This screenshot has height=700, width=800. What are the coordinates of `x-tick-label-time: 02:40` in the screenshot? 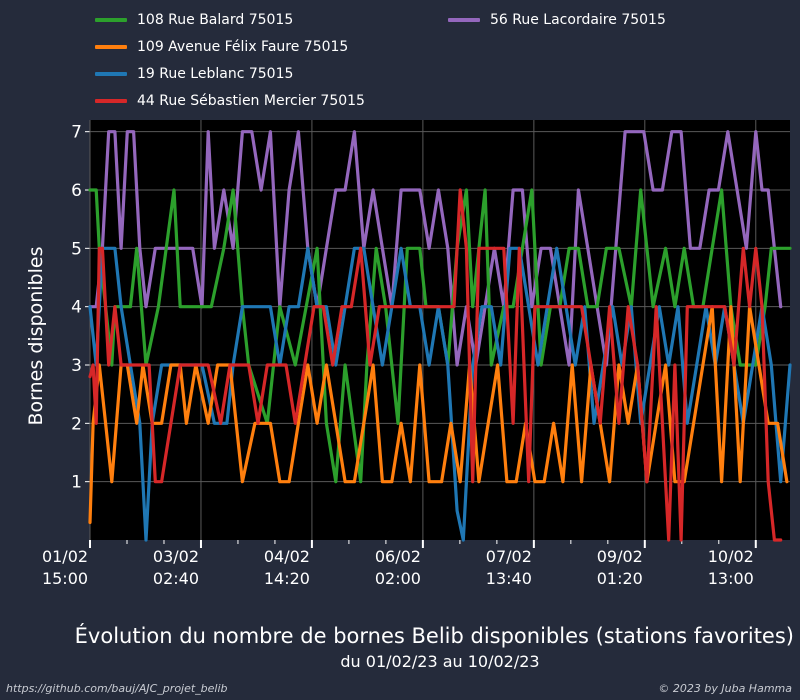 It's located at (176, 578).